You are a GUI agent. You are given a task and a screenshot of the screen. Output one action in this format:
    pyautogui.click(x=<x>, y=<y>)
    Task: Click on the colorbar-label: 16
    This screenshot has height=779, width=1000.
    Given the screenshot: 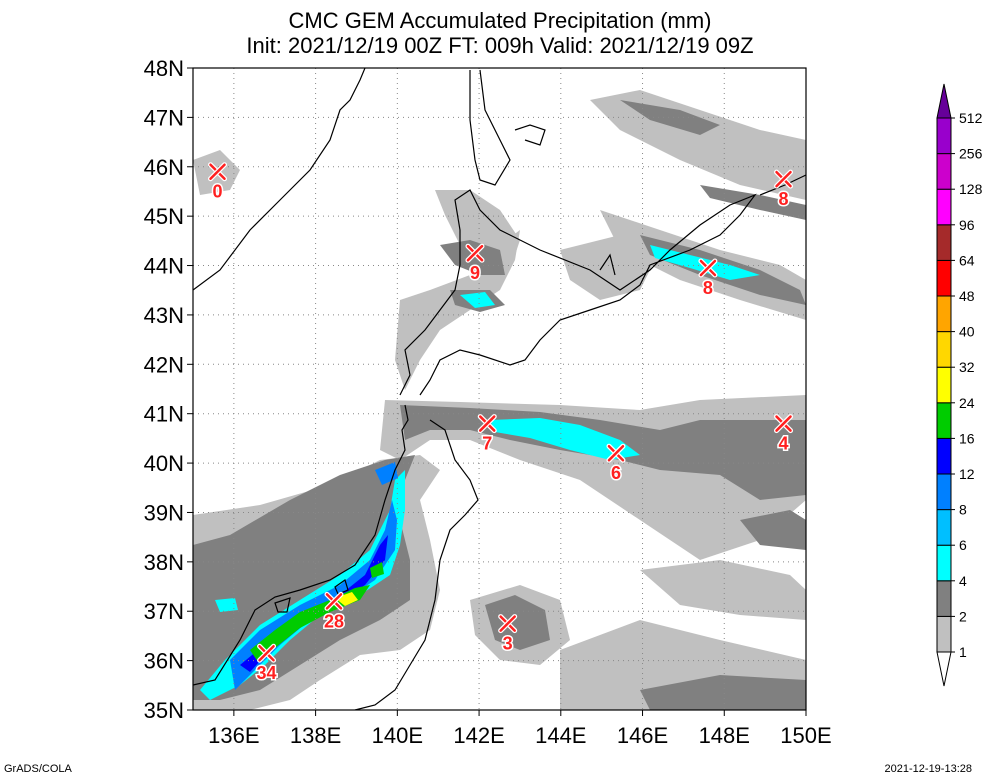 What is the action you would take?
    pyautogui.click(x=967, y=438)
    